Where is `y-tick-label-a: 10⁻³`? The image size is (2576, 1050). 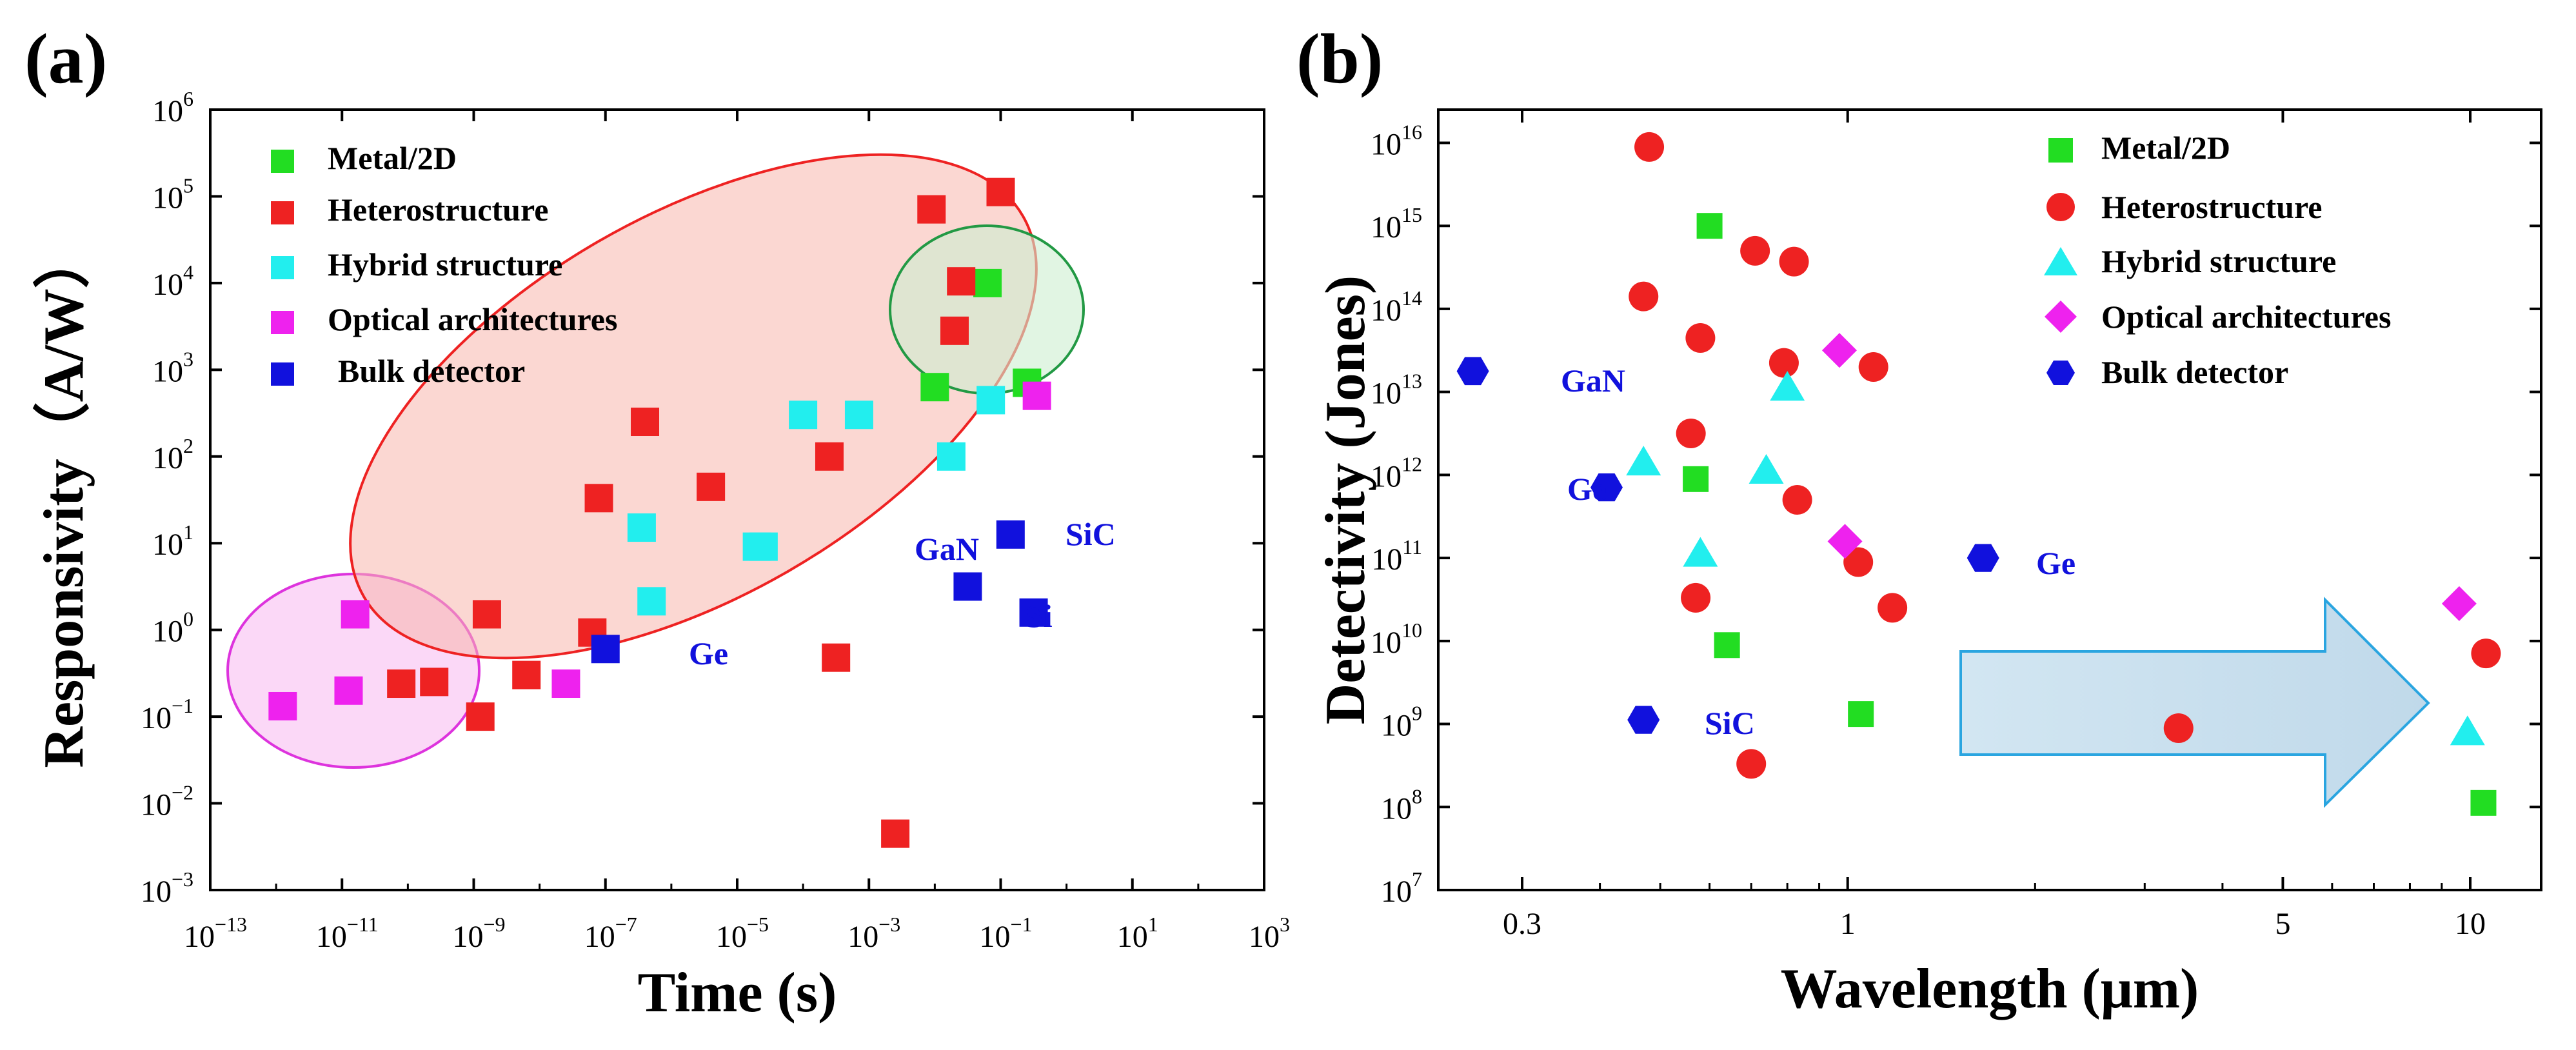 y-tick-label-a: 10⁻³ is located at coordinates (167, 888).